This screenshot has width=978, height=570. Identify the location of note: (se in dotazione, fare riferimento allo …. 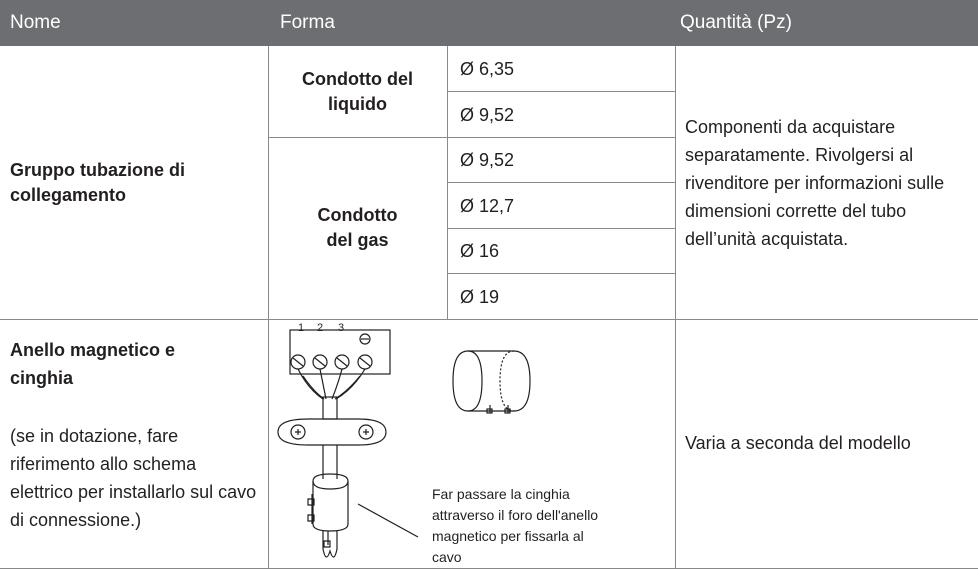
(133, 478).